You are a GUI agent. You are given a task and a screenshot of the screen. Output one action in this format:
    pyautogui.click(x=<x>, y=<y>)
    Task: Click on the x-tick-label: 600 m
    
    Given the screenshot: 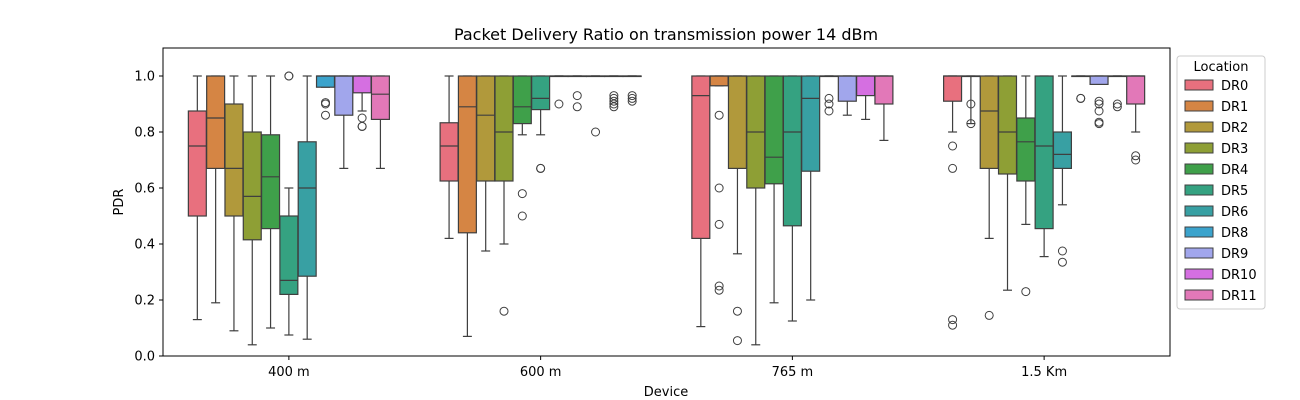 What is the action you would take?
    pyautogui.click(x=541, y=372)
    